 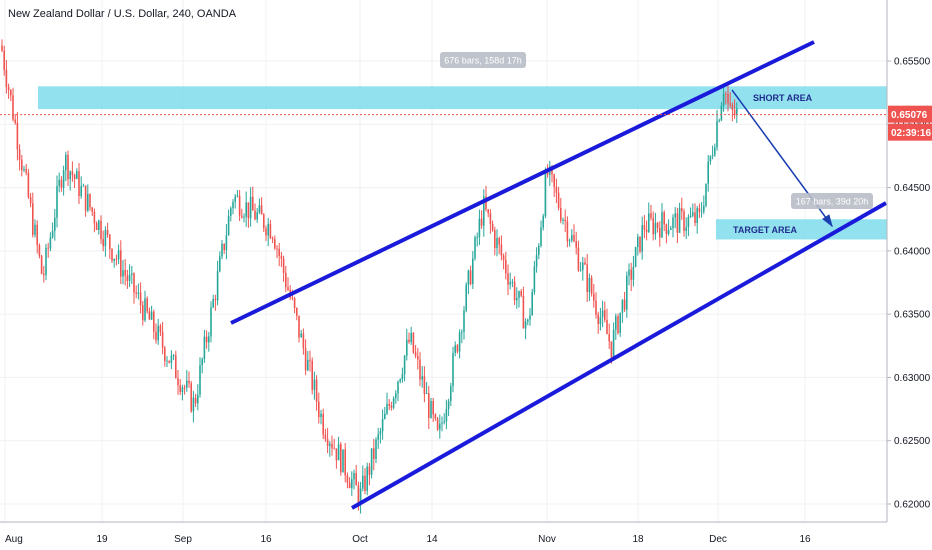 What do you see at coordinates (360, 539) in the screenshot?
I see `x-tick-label: Oct` at bounding box center [360, 539].